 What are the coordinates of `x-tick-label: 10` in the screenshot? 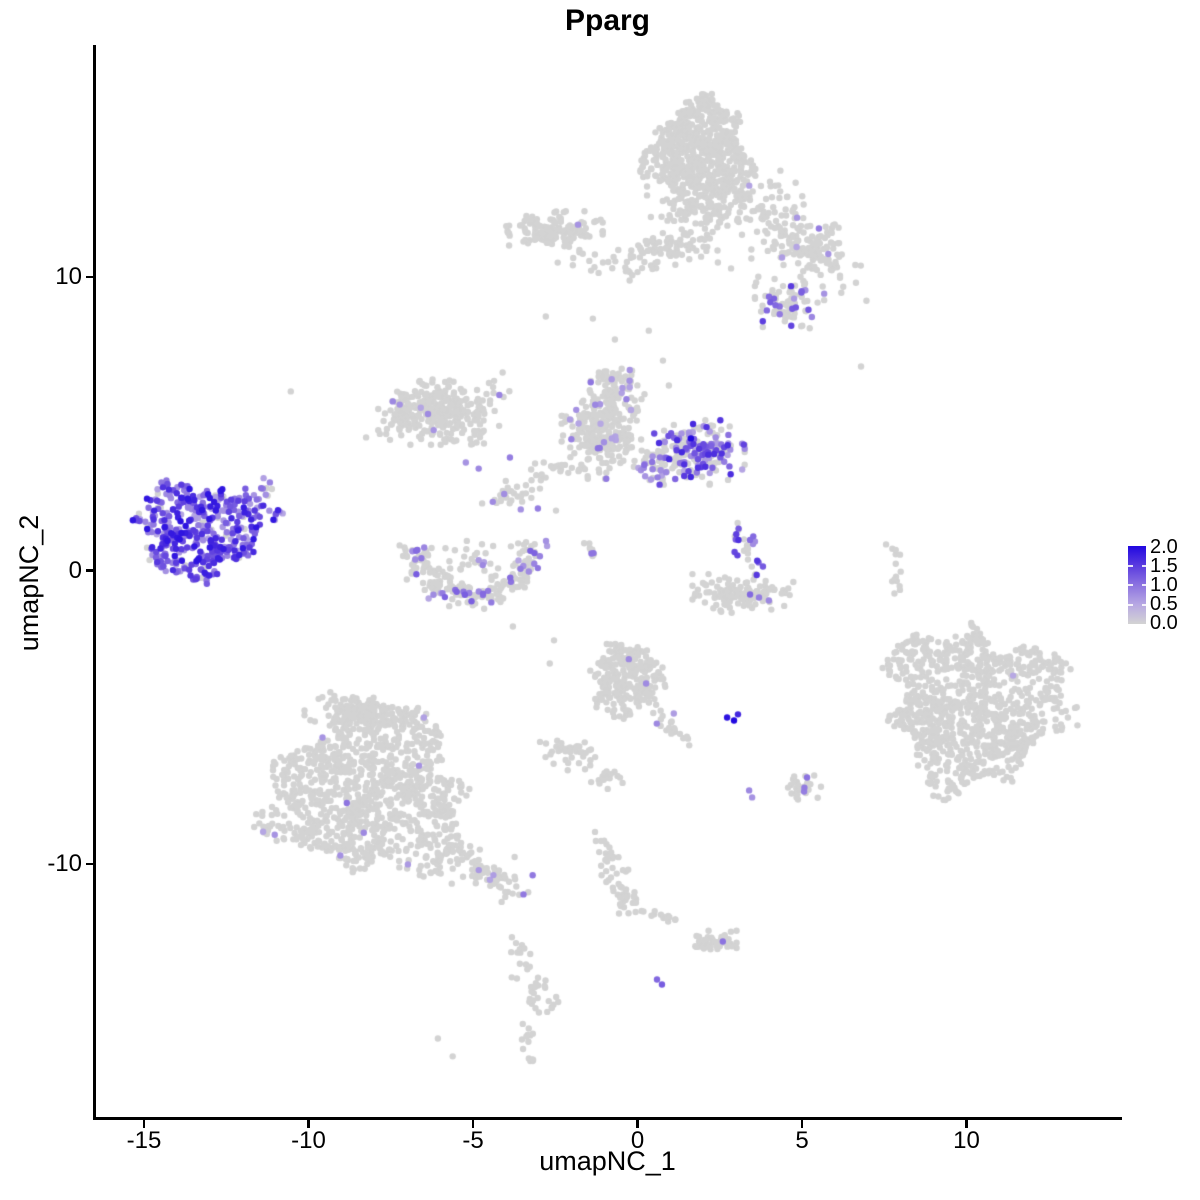 It's located at (966, 1140).